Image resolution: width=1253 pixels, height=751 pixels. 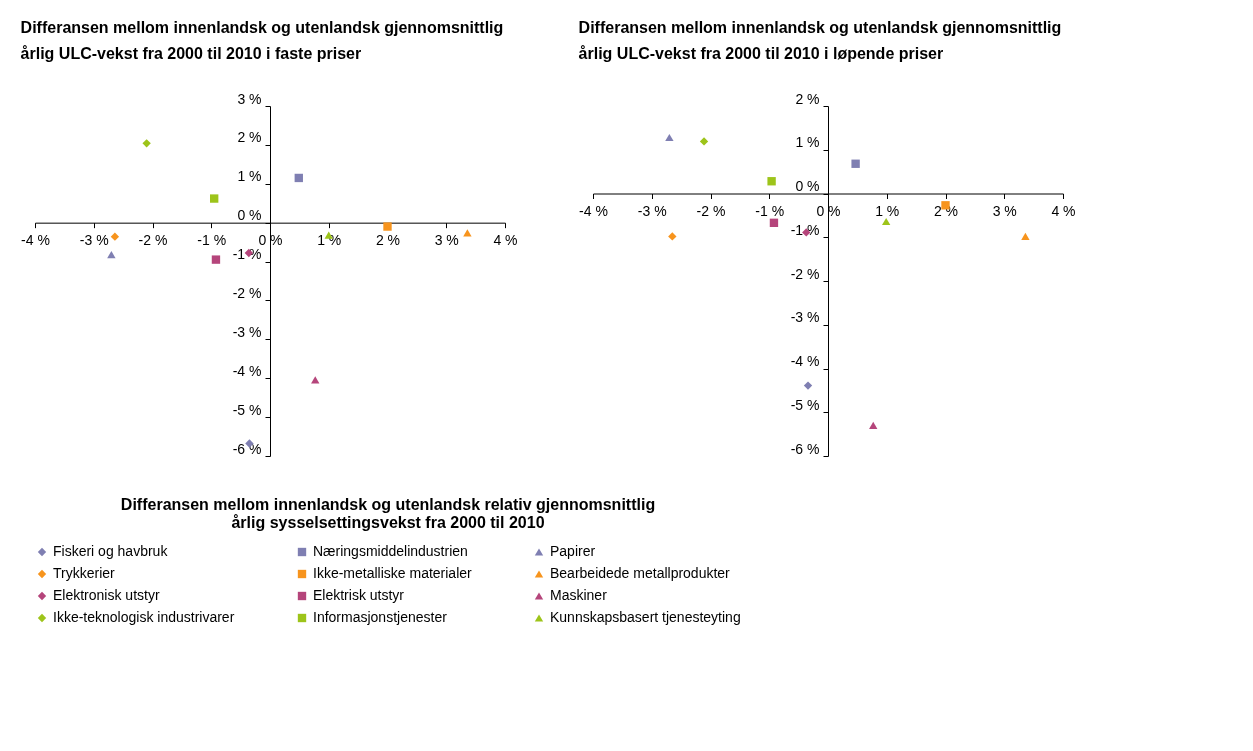 What do you see at coordinates (805, 229) in the screenshot?
I see `y-tick-label: -1 %` at bounding box center [805, 229].